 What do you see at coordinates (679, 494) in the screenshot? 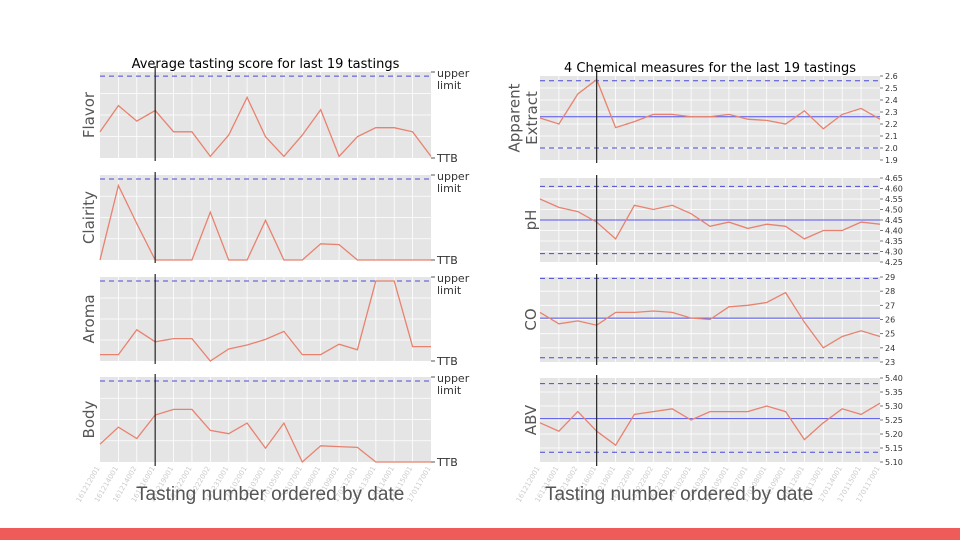
I see `right-x-axis-title: Tasting number ordered by date` at bounding box center [679, 494].